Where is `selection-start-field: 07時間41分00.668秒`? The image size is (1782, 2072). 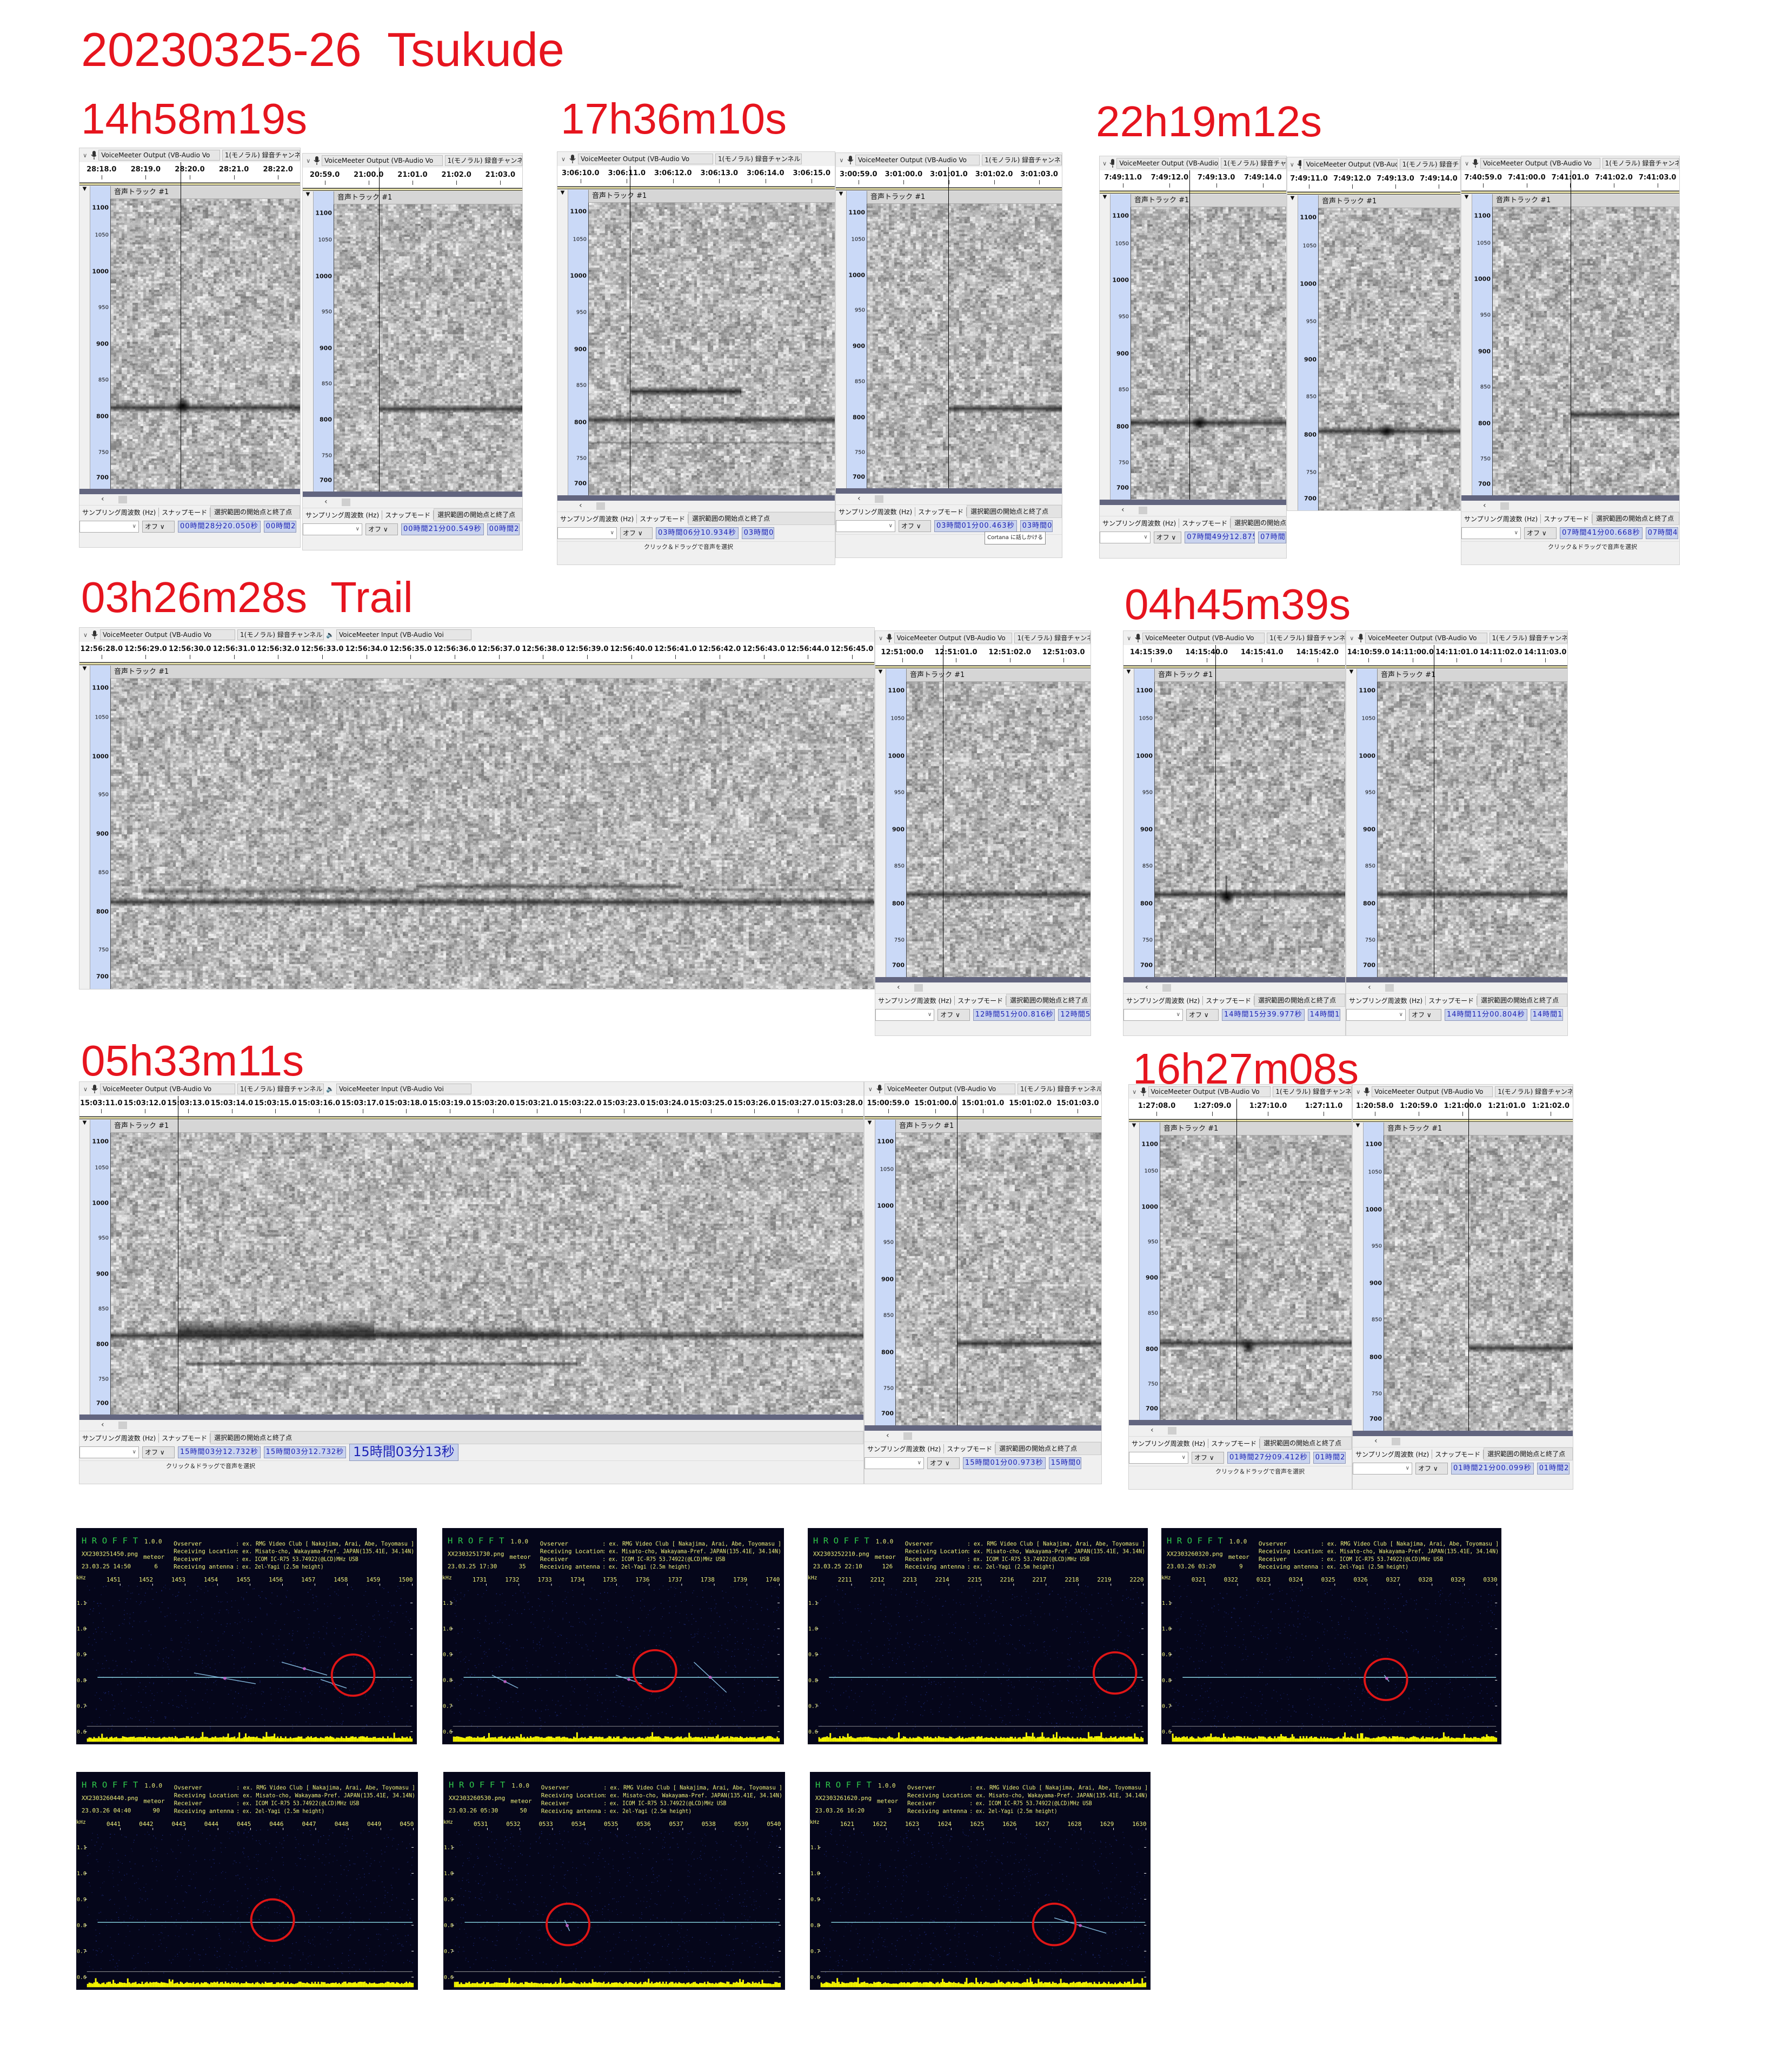
selection-start-field: 07時間41分00.668秒 is located at coordinates (1601, 533).